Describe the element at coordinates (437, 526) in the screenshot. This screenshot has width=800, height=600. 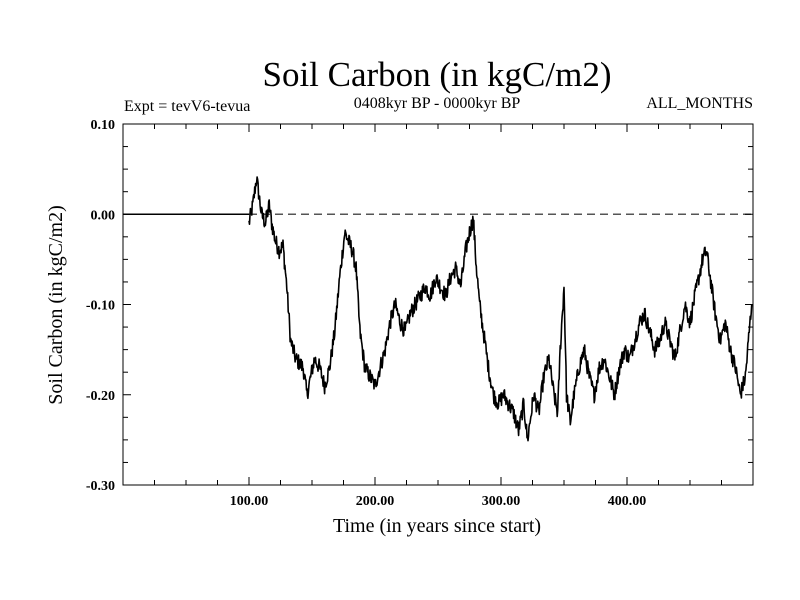
I see `x-axis-label: Time (in years since start)` at that location.